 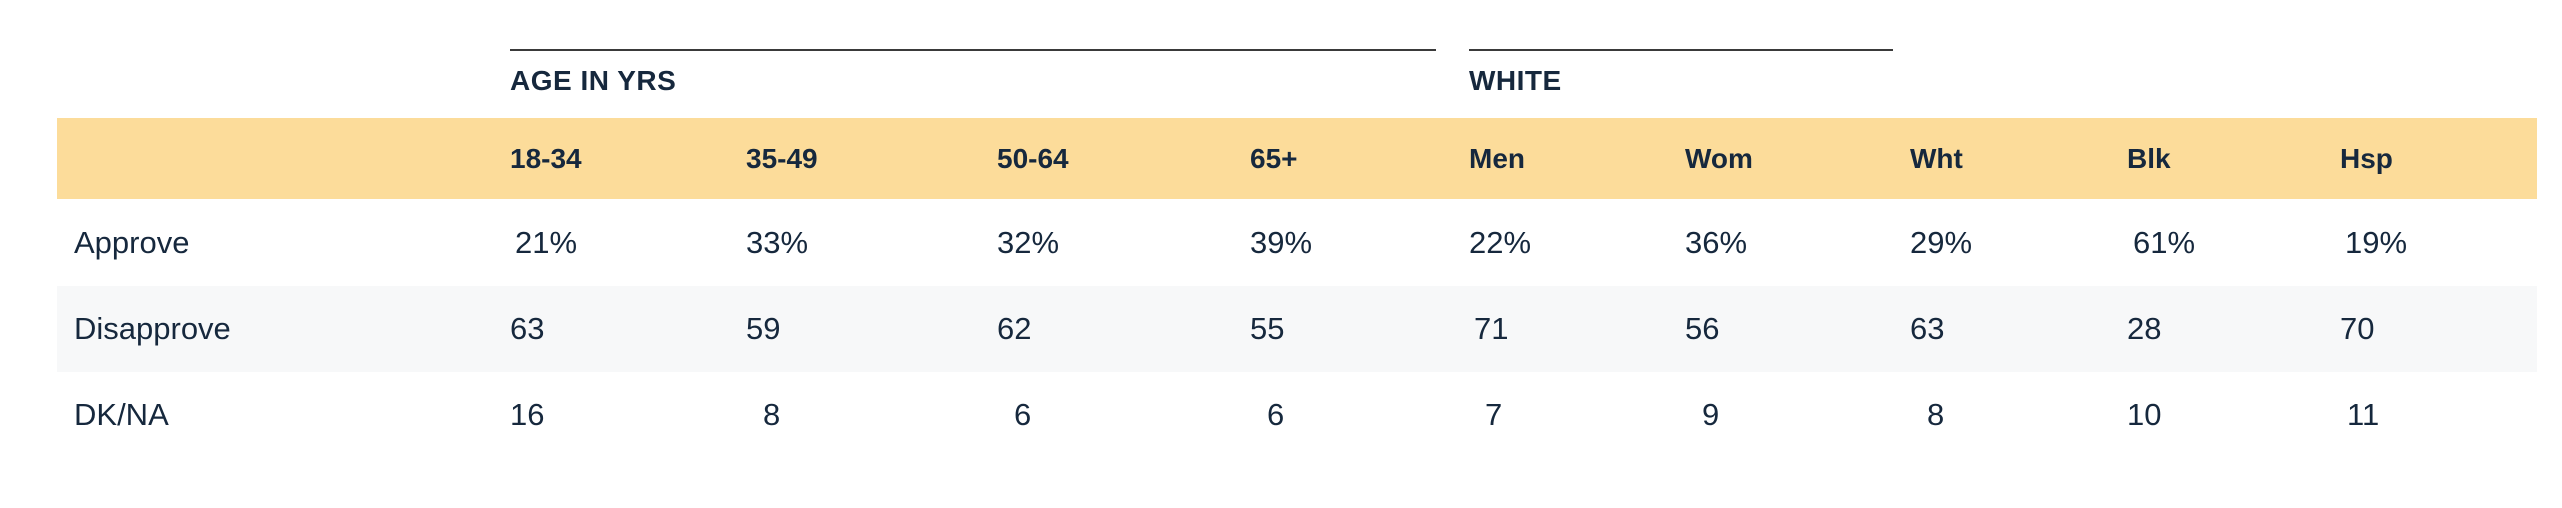 What do you see at coordinates (973, 50) in the screenshot?
I see `group-rule-age` at bounding box center [973, 50].